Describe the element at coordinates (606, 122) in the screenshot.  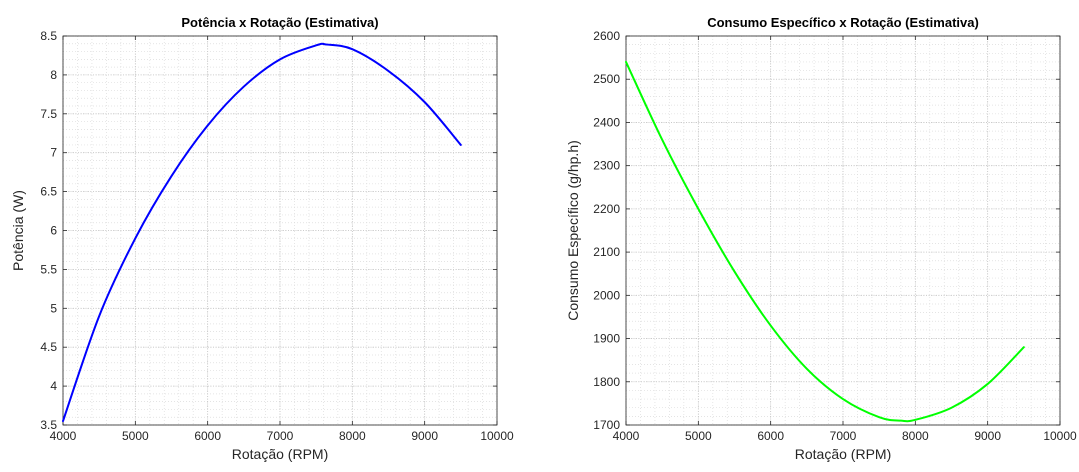
I see `y-tick-label: 2400` at that location.